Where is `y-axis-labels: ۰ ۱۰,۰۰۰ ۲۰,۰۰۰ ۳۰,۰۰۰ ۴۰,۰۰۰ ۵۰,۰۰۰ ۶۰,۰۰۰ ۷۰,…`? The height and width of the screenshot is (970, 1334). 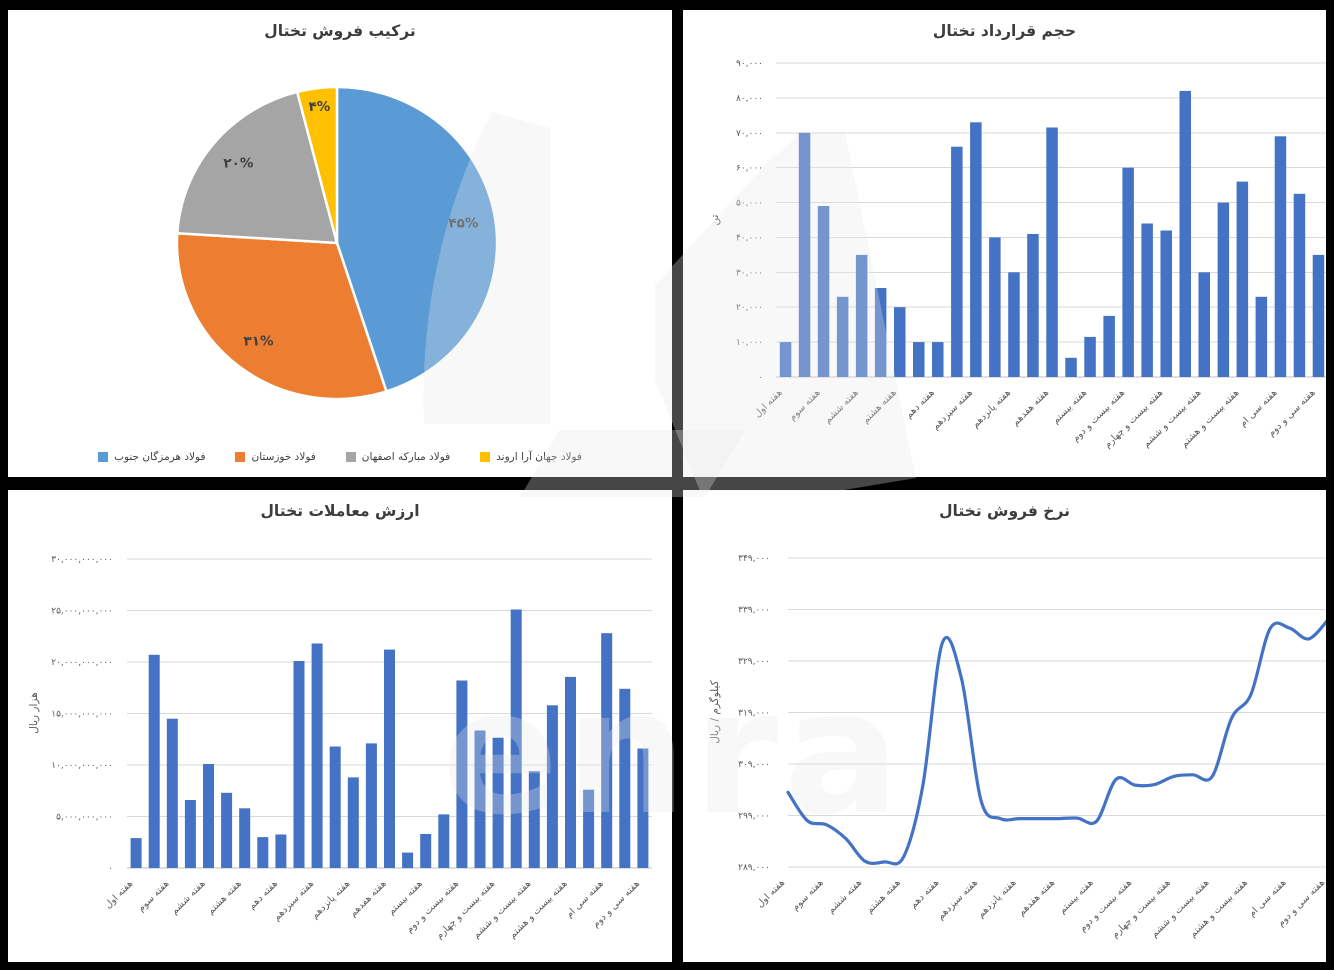 y-axis-labels: ۰ ۱۰,۰۰۰ ۲۰,۰۰۰ ۳۰,۰۰۰ ۴۰,۰۰۰ ۵۰,۰۰۰ ۶۰,۰۰۰ ۷۰,… is located at coordinates (749, 221).